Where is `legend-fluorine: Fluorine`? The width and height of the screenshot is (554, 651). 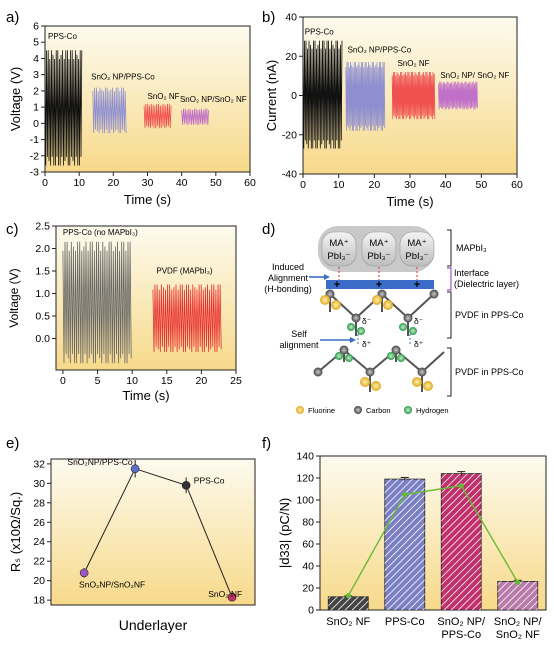
legend-fluorine: Fluorine is located at coordinates (321, 410).